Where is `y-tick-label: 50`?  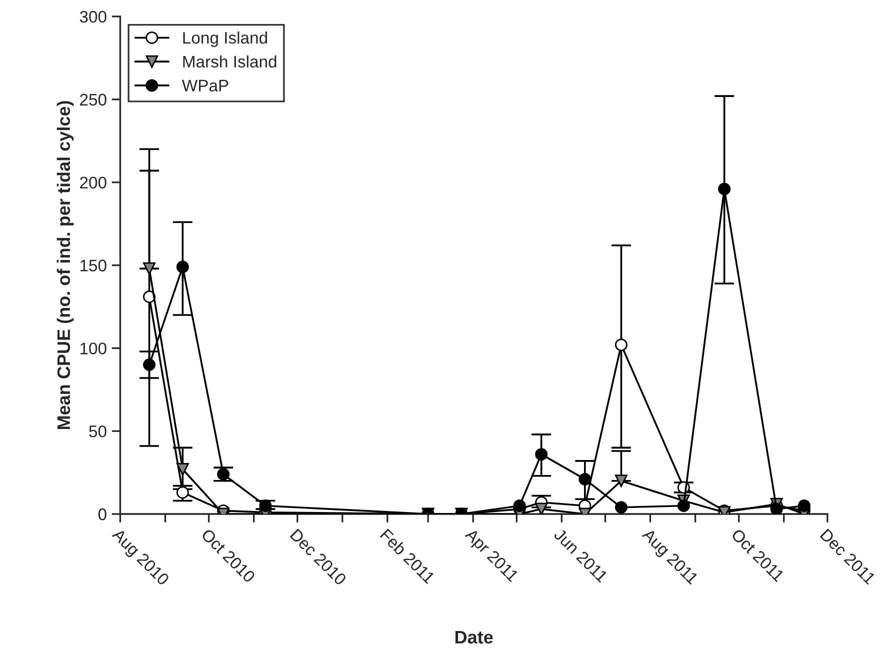
y-tick-label: 50 is located at coordinates (97, 431).